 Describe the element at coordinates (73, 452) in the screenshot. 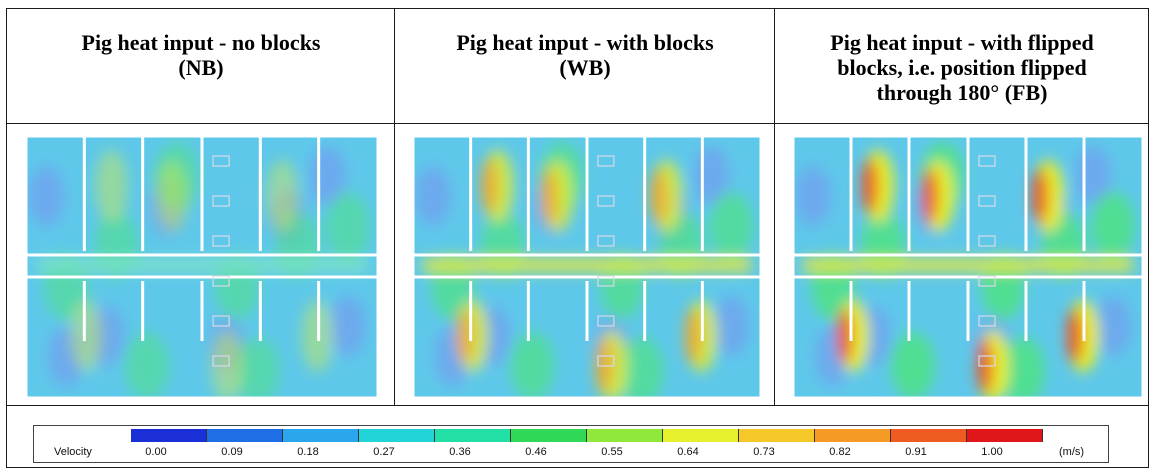

I see `legend-title: Velocity` at that location.